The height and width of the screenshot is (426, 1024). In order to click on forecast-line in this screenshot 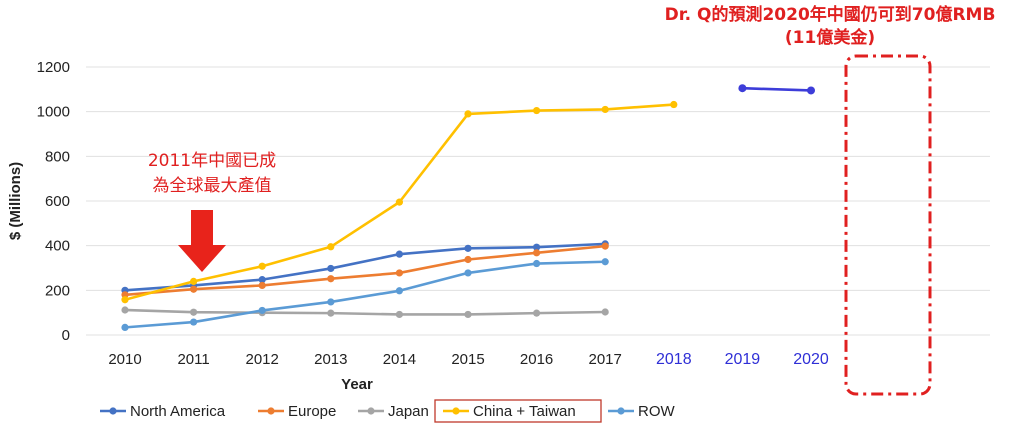, I will do `click(777, 89)`.